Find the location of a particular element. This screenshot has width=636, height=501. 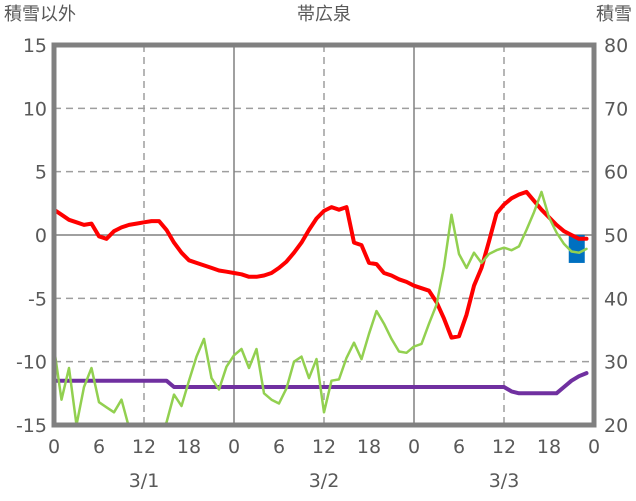

station-title: 帯広泉 is located at coordinates (324, 14).